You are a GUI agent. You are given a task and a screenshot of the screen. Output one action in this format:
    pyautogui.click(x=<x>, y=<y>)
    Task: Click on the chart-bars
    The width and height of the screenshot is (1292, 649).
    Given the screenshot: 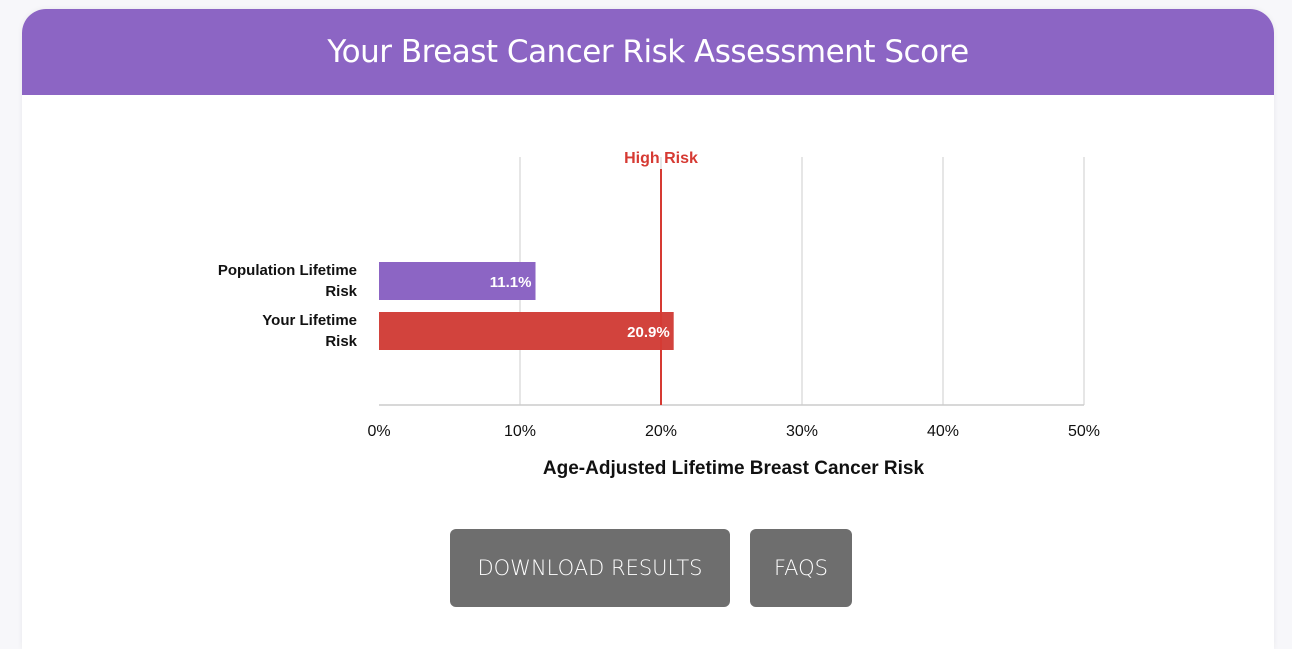 What is the action you would take?
    pyautogui.click(x=526, y=306)
    